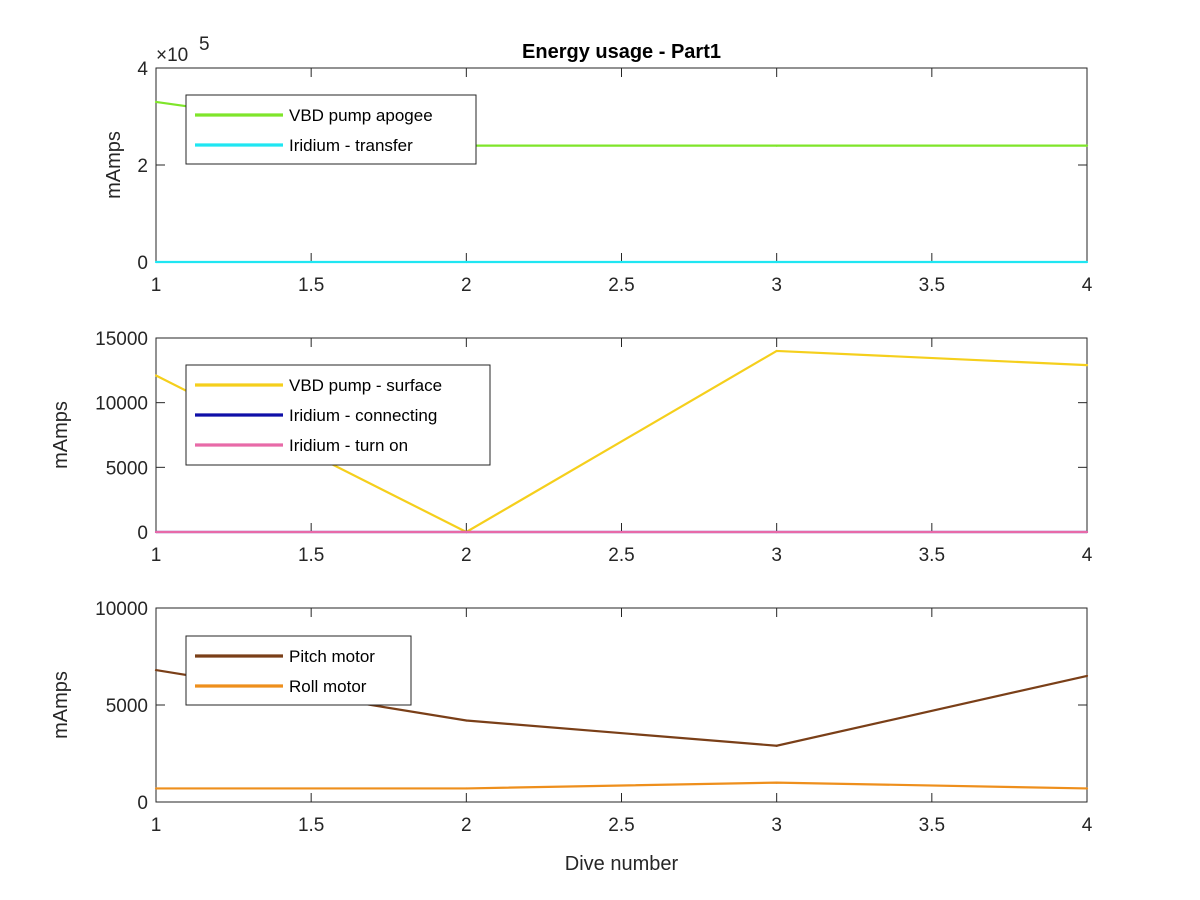 This screenshot has width=1200, height=900. What do you see at coordinates (328, 686) in the screenshot?
I see `legend-label: Roll motor` at bounding box center [328, 686].